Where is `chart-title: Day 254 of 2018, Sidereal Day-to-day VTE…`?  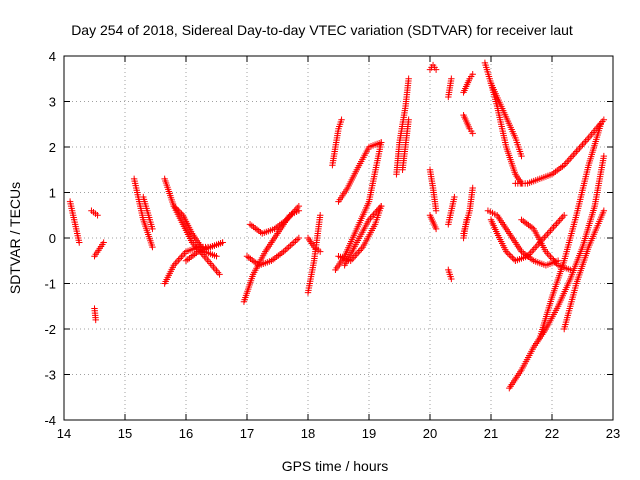 chart-title: Day 254 of 2018, Sidereal Day-to-day VTE… is located at coordinates (322, 30).